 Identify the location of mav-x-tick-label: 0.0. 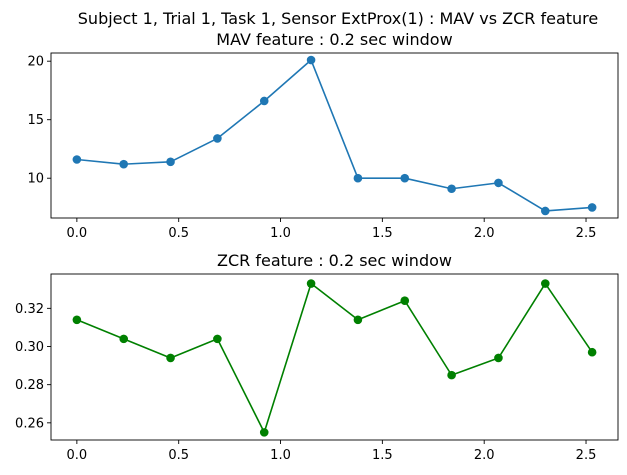
(77, 233).